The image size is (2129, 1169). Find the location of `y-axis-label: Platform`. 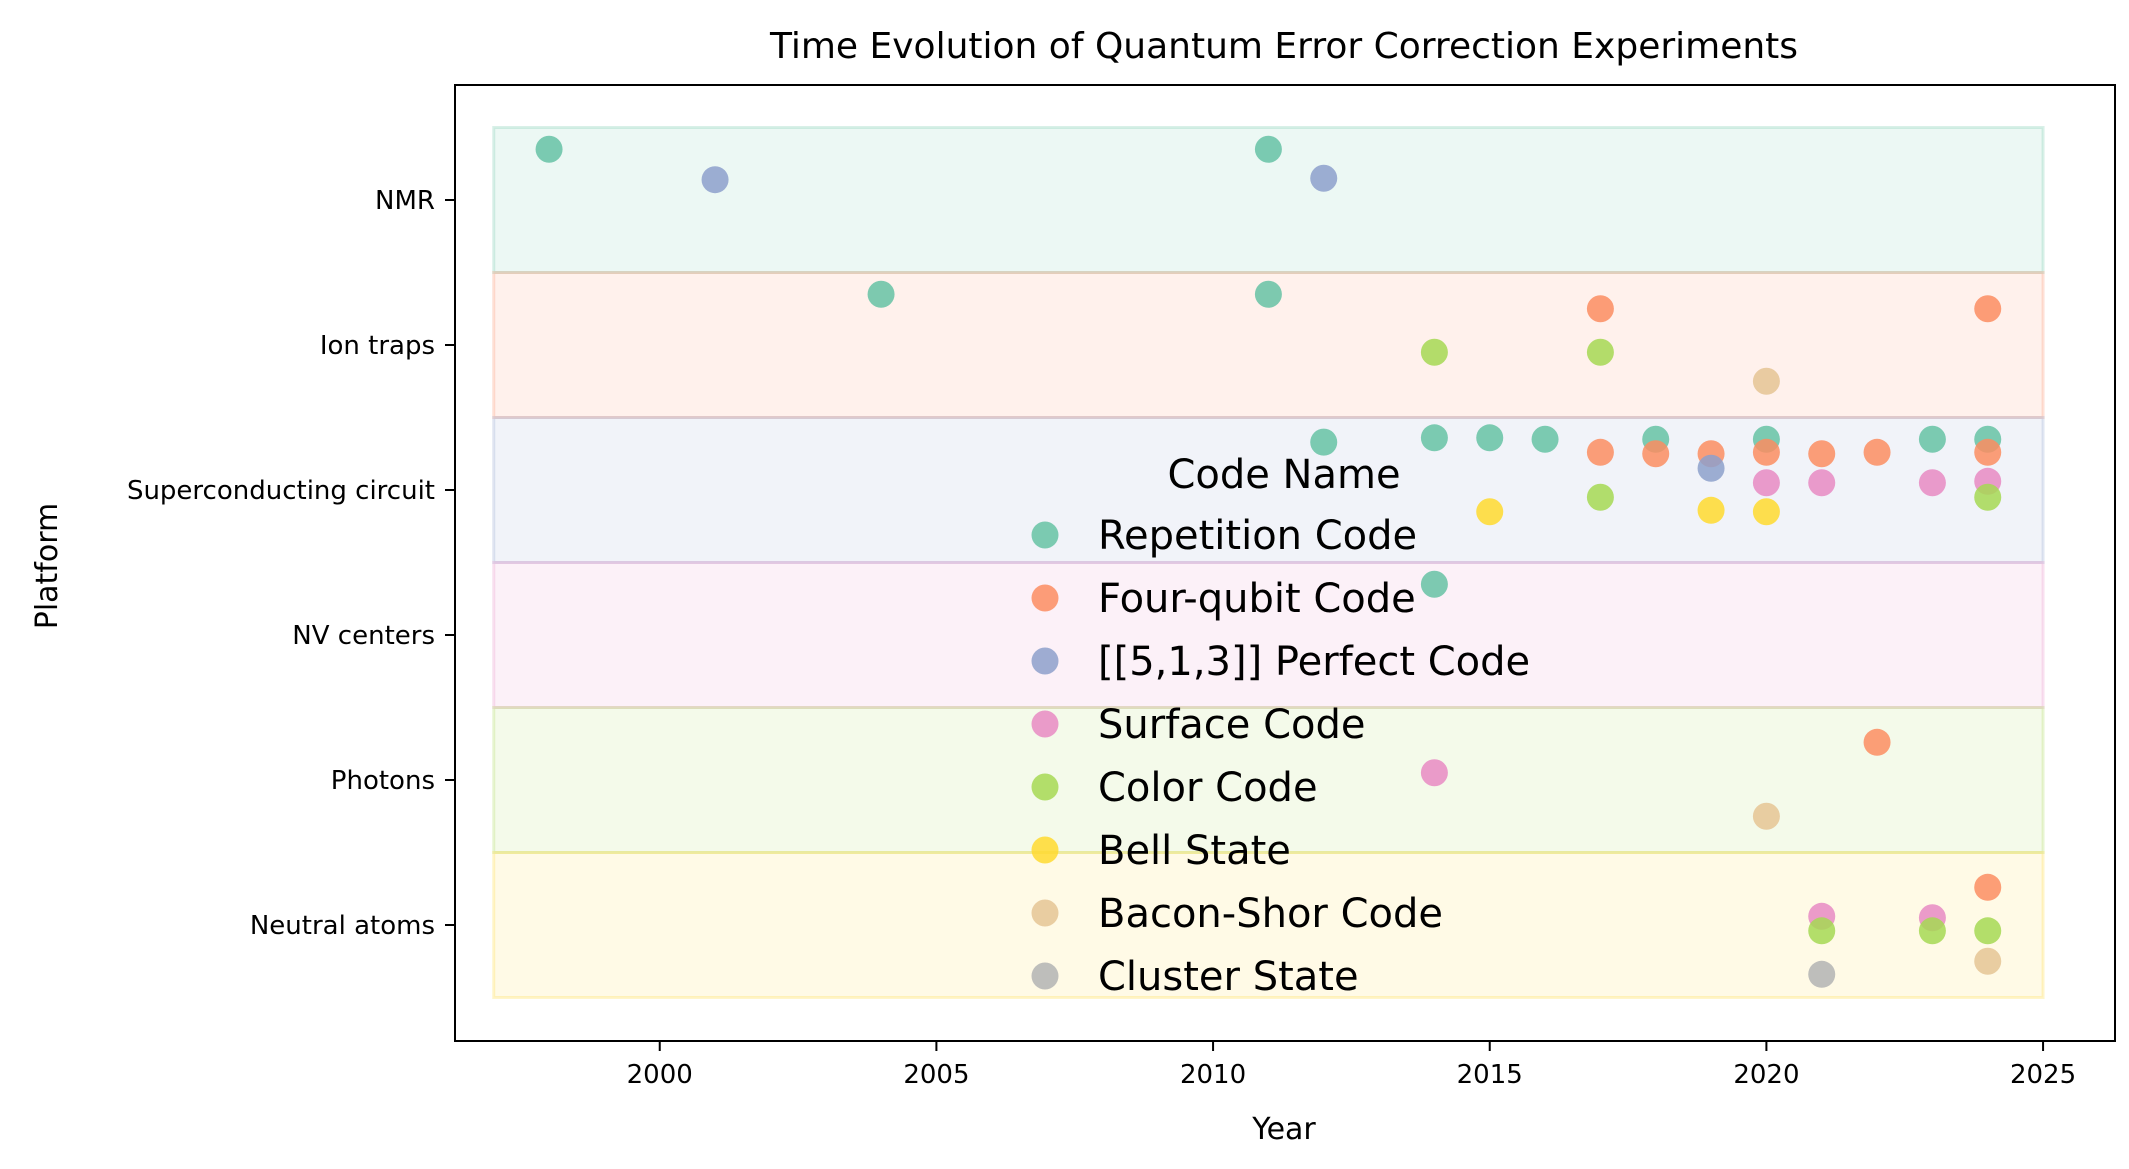

y-axis-label: Platform is located at coordinates (47, 566).